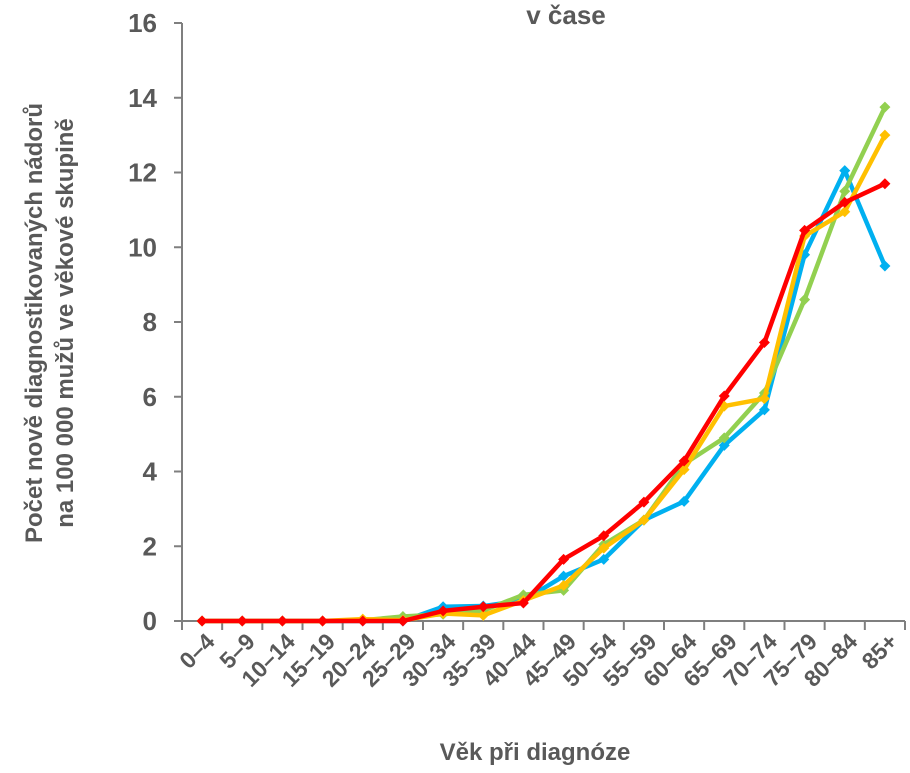 The image size is (910, 773). Describe the element at coordinates (142, 173) in the screenshot. I see `y-tick-label: 12` at that location.